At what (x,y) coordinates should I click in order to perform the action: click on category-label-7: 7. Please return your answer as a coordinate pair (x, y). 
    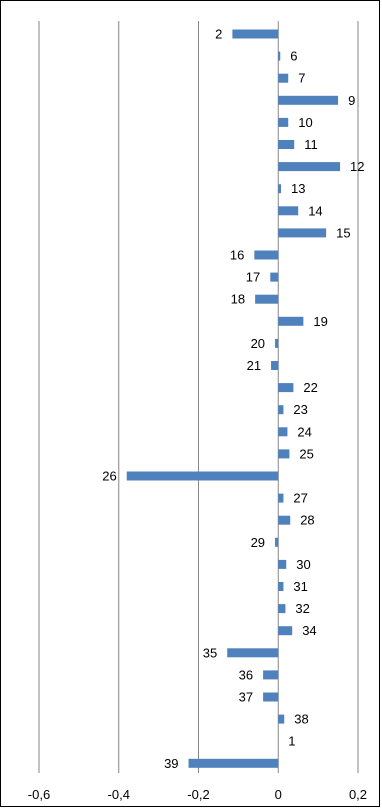
    Looking at the image, I should click on (301, 78).